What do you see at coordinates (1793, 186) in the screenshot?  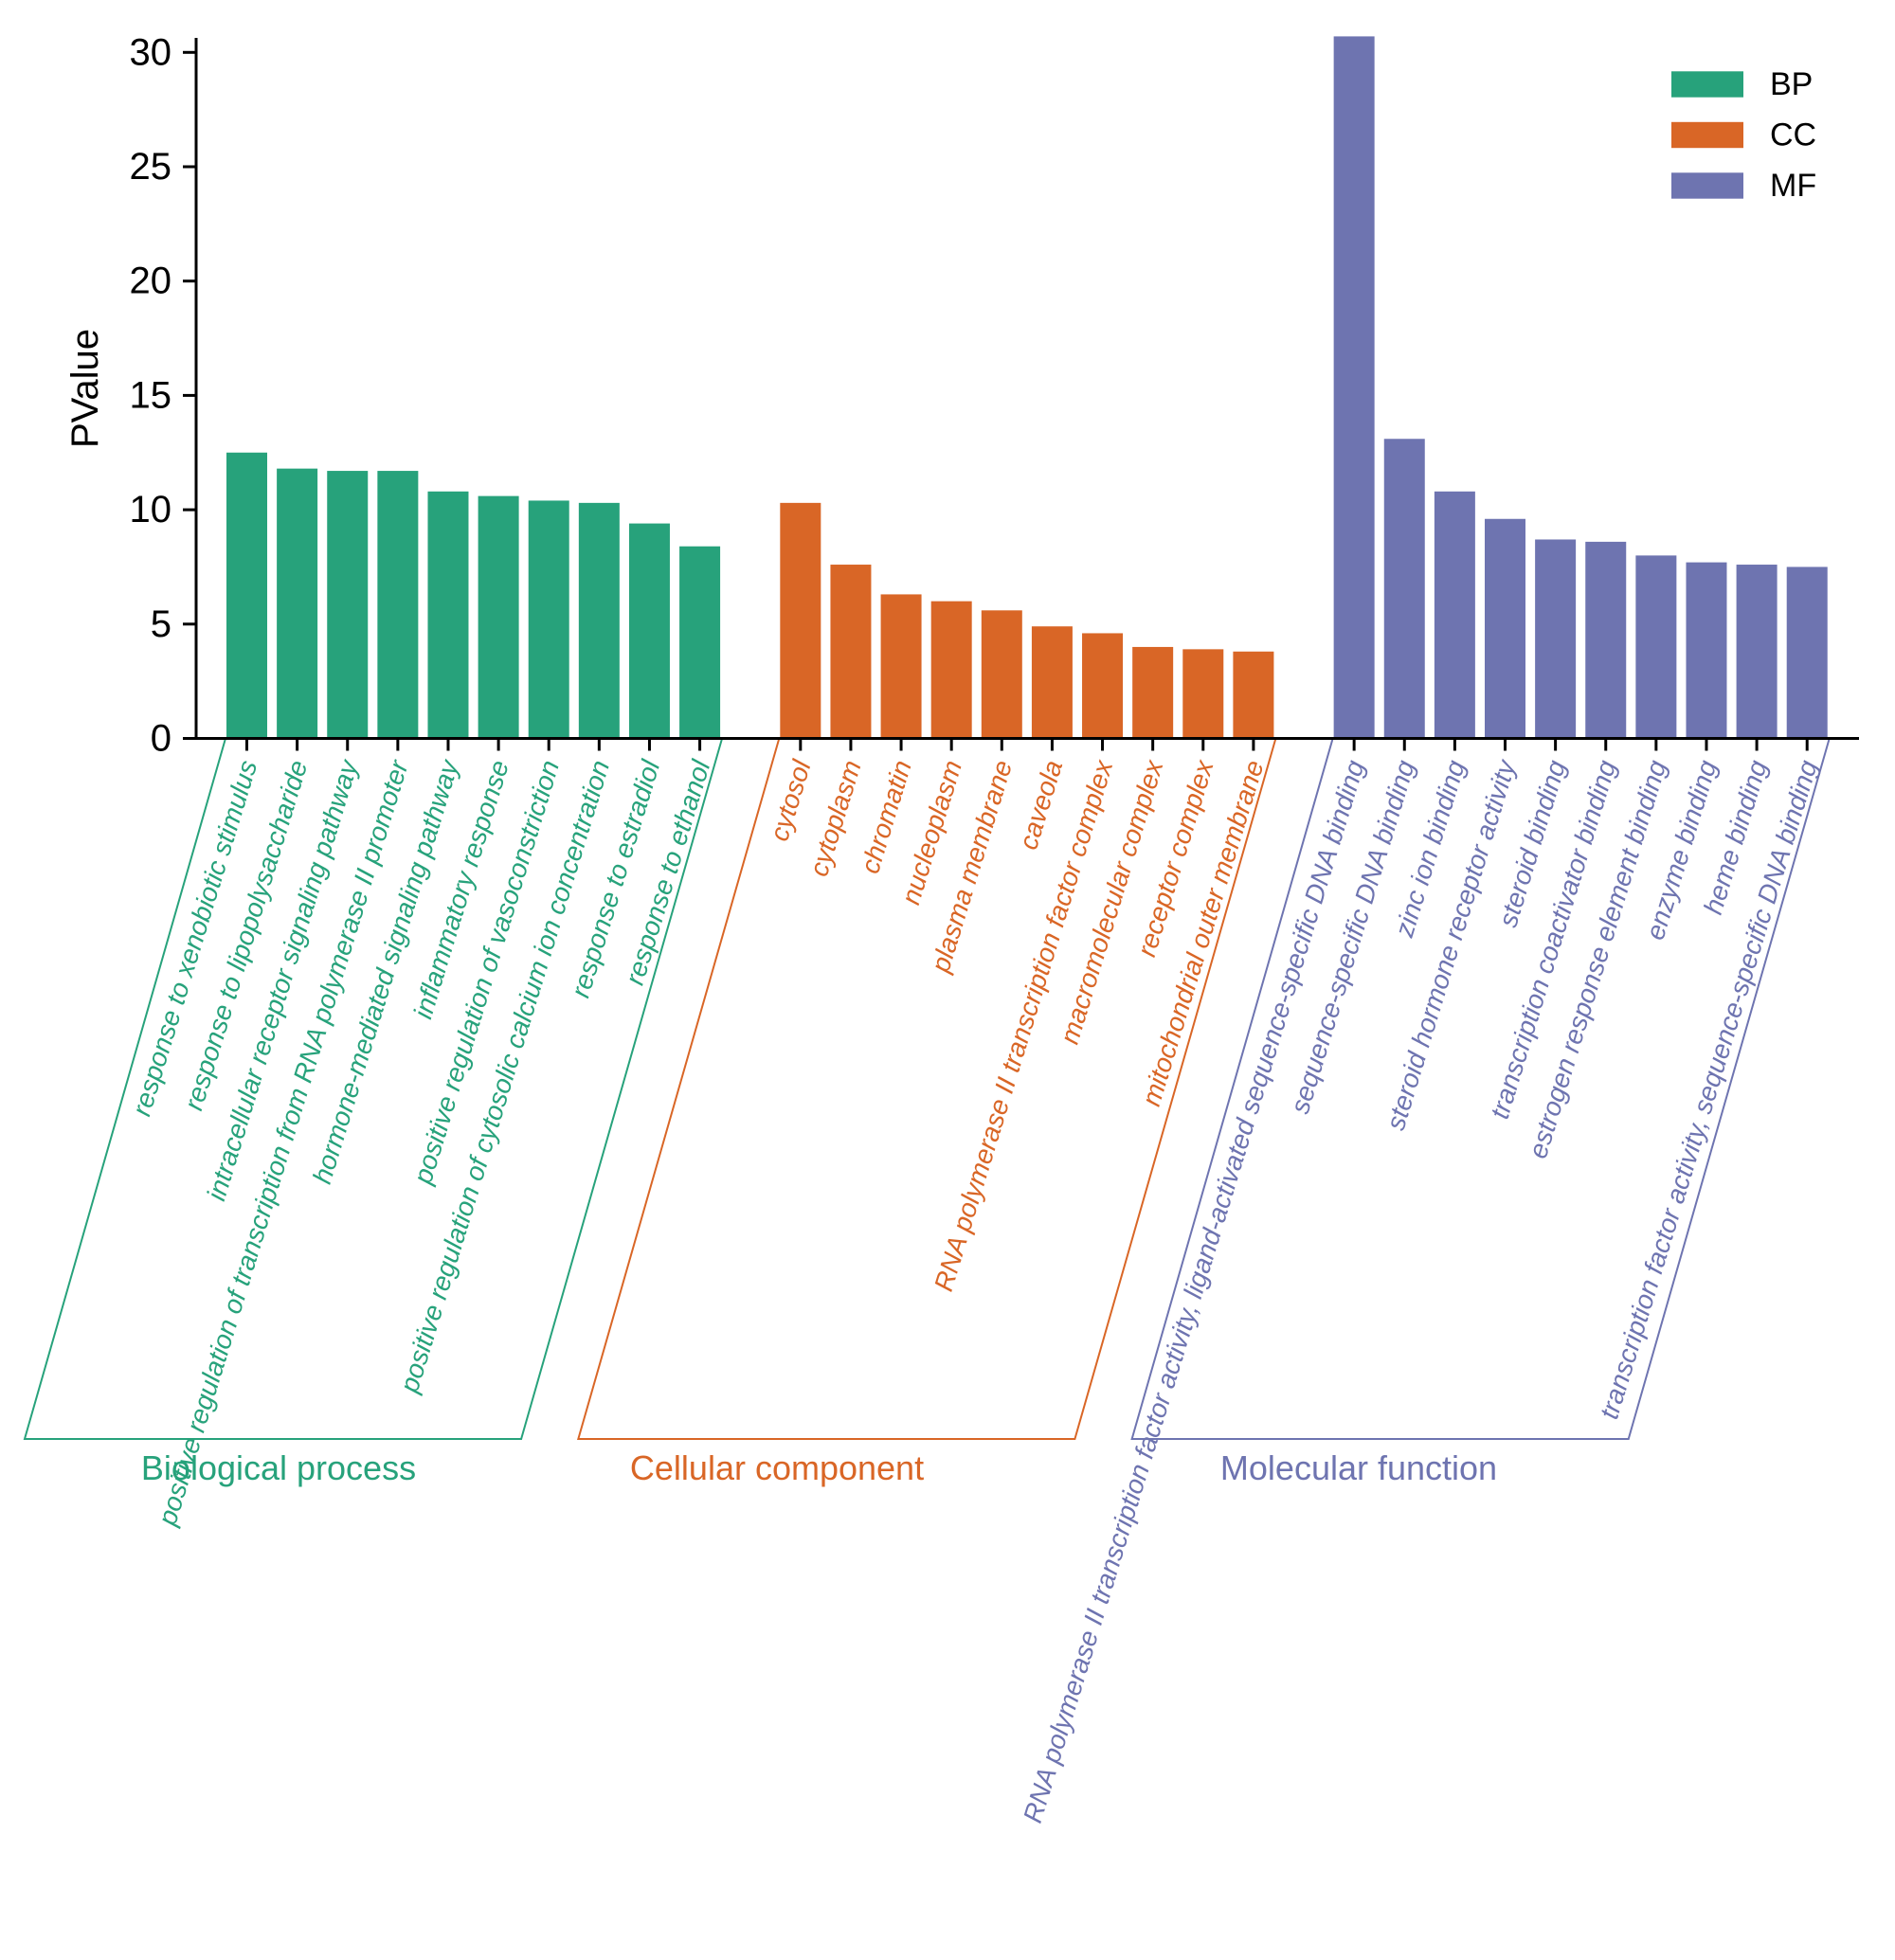 I see `legend-label-mf: MF` at bounding box center [1793, 186].